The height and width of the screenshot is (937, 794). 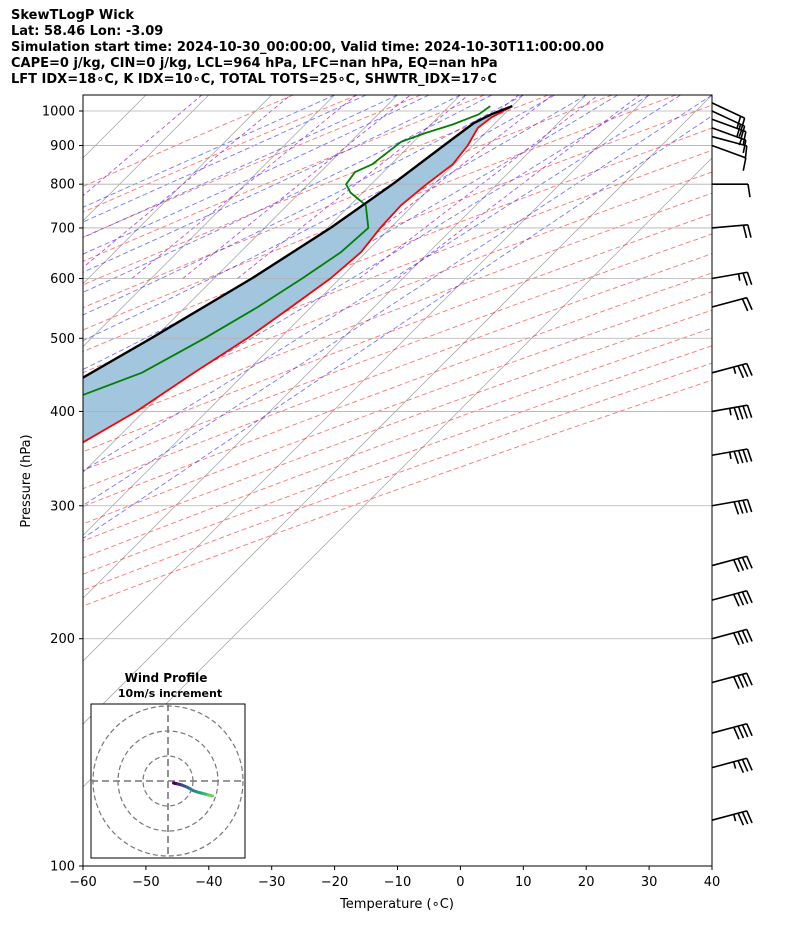 I want to click on y-tick-label: 300, so click(x=62, y=506).